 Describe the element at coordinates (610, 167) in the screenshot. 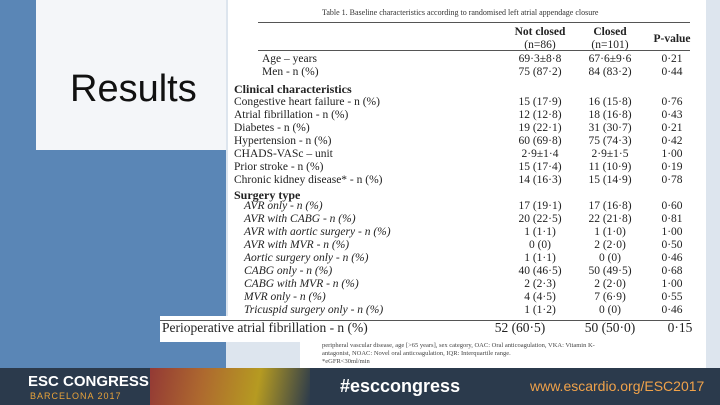

I see `cell-value: 11 (10·9)` at that location.